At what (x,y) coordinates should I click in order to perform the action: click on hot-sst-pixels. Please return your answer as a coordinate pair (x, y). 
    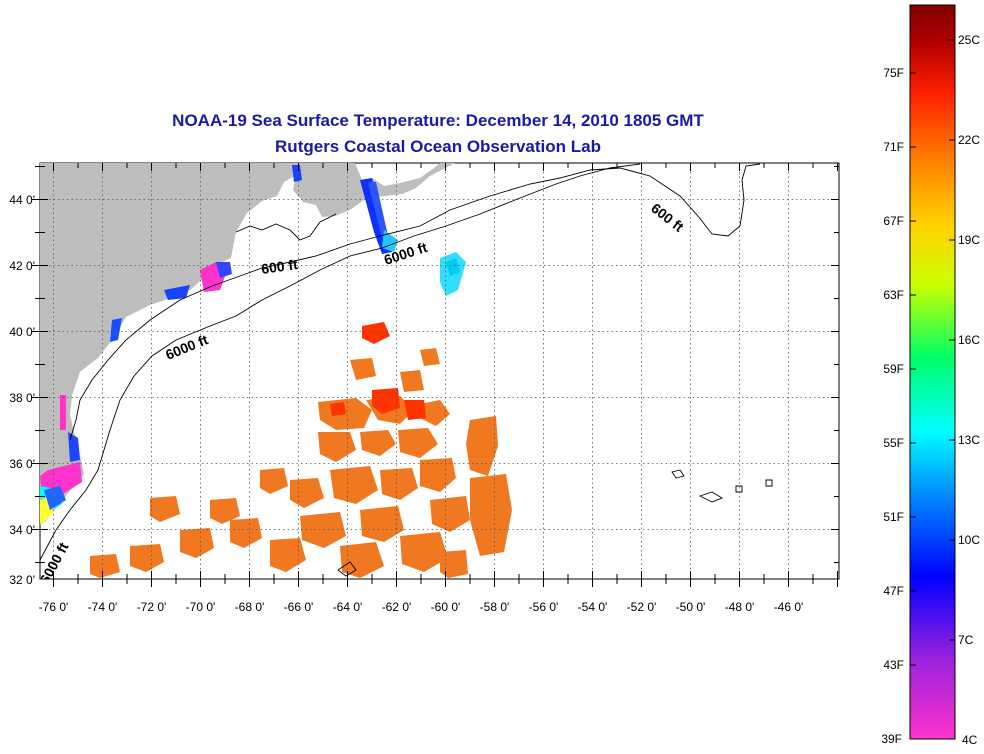
    Looking at the image, I should click on (378, 371).